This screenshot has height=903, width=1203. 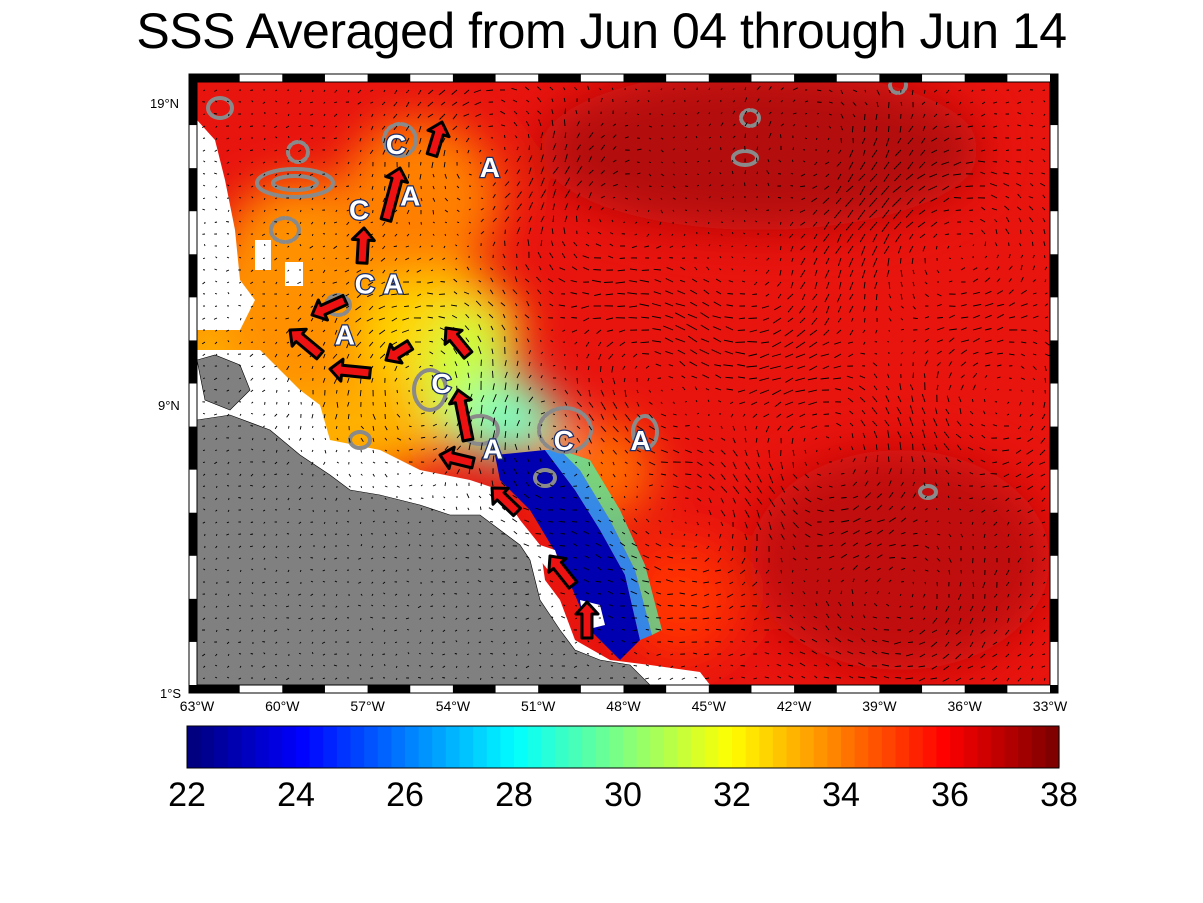 I want to click on frame-corner, so click(x=1054, y=689).